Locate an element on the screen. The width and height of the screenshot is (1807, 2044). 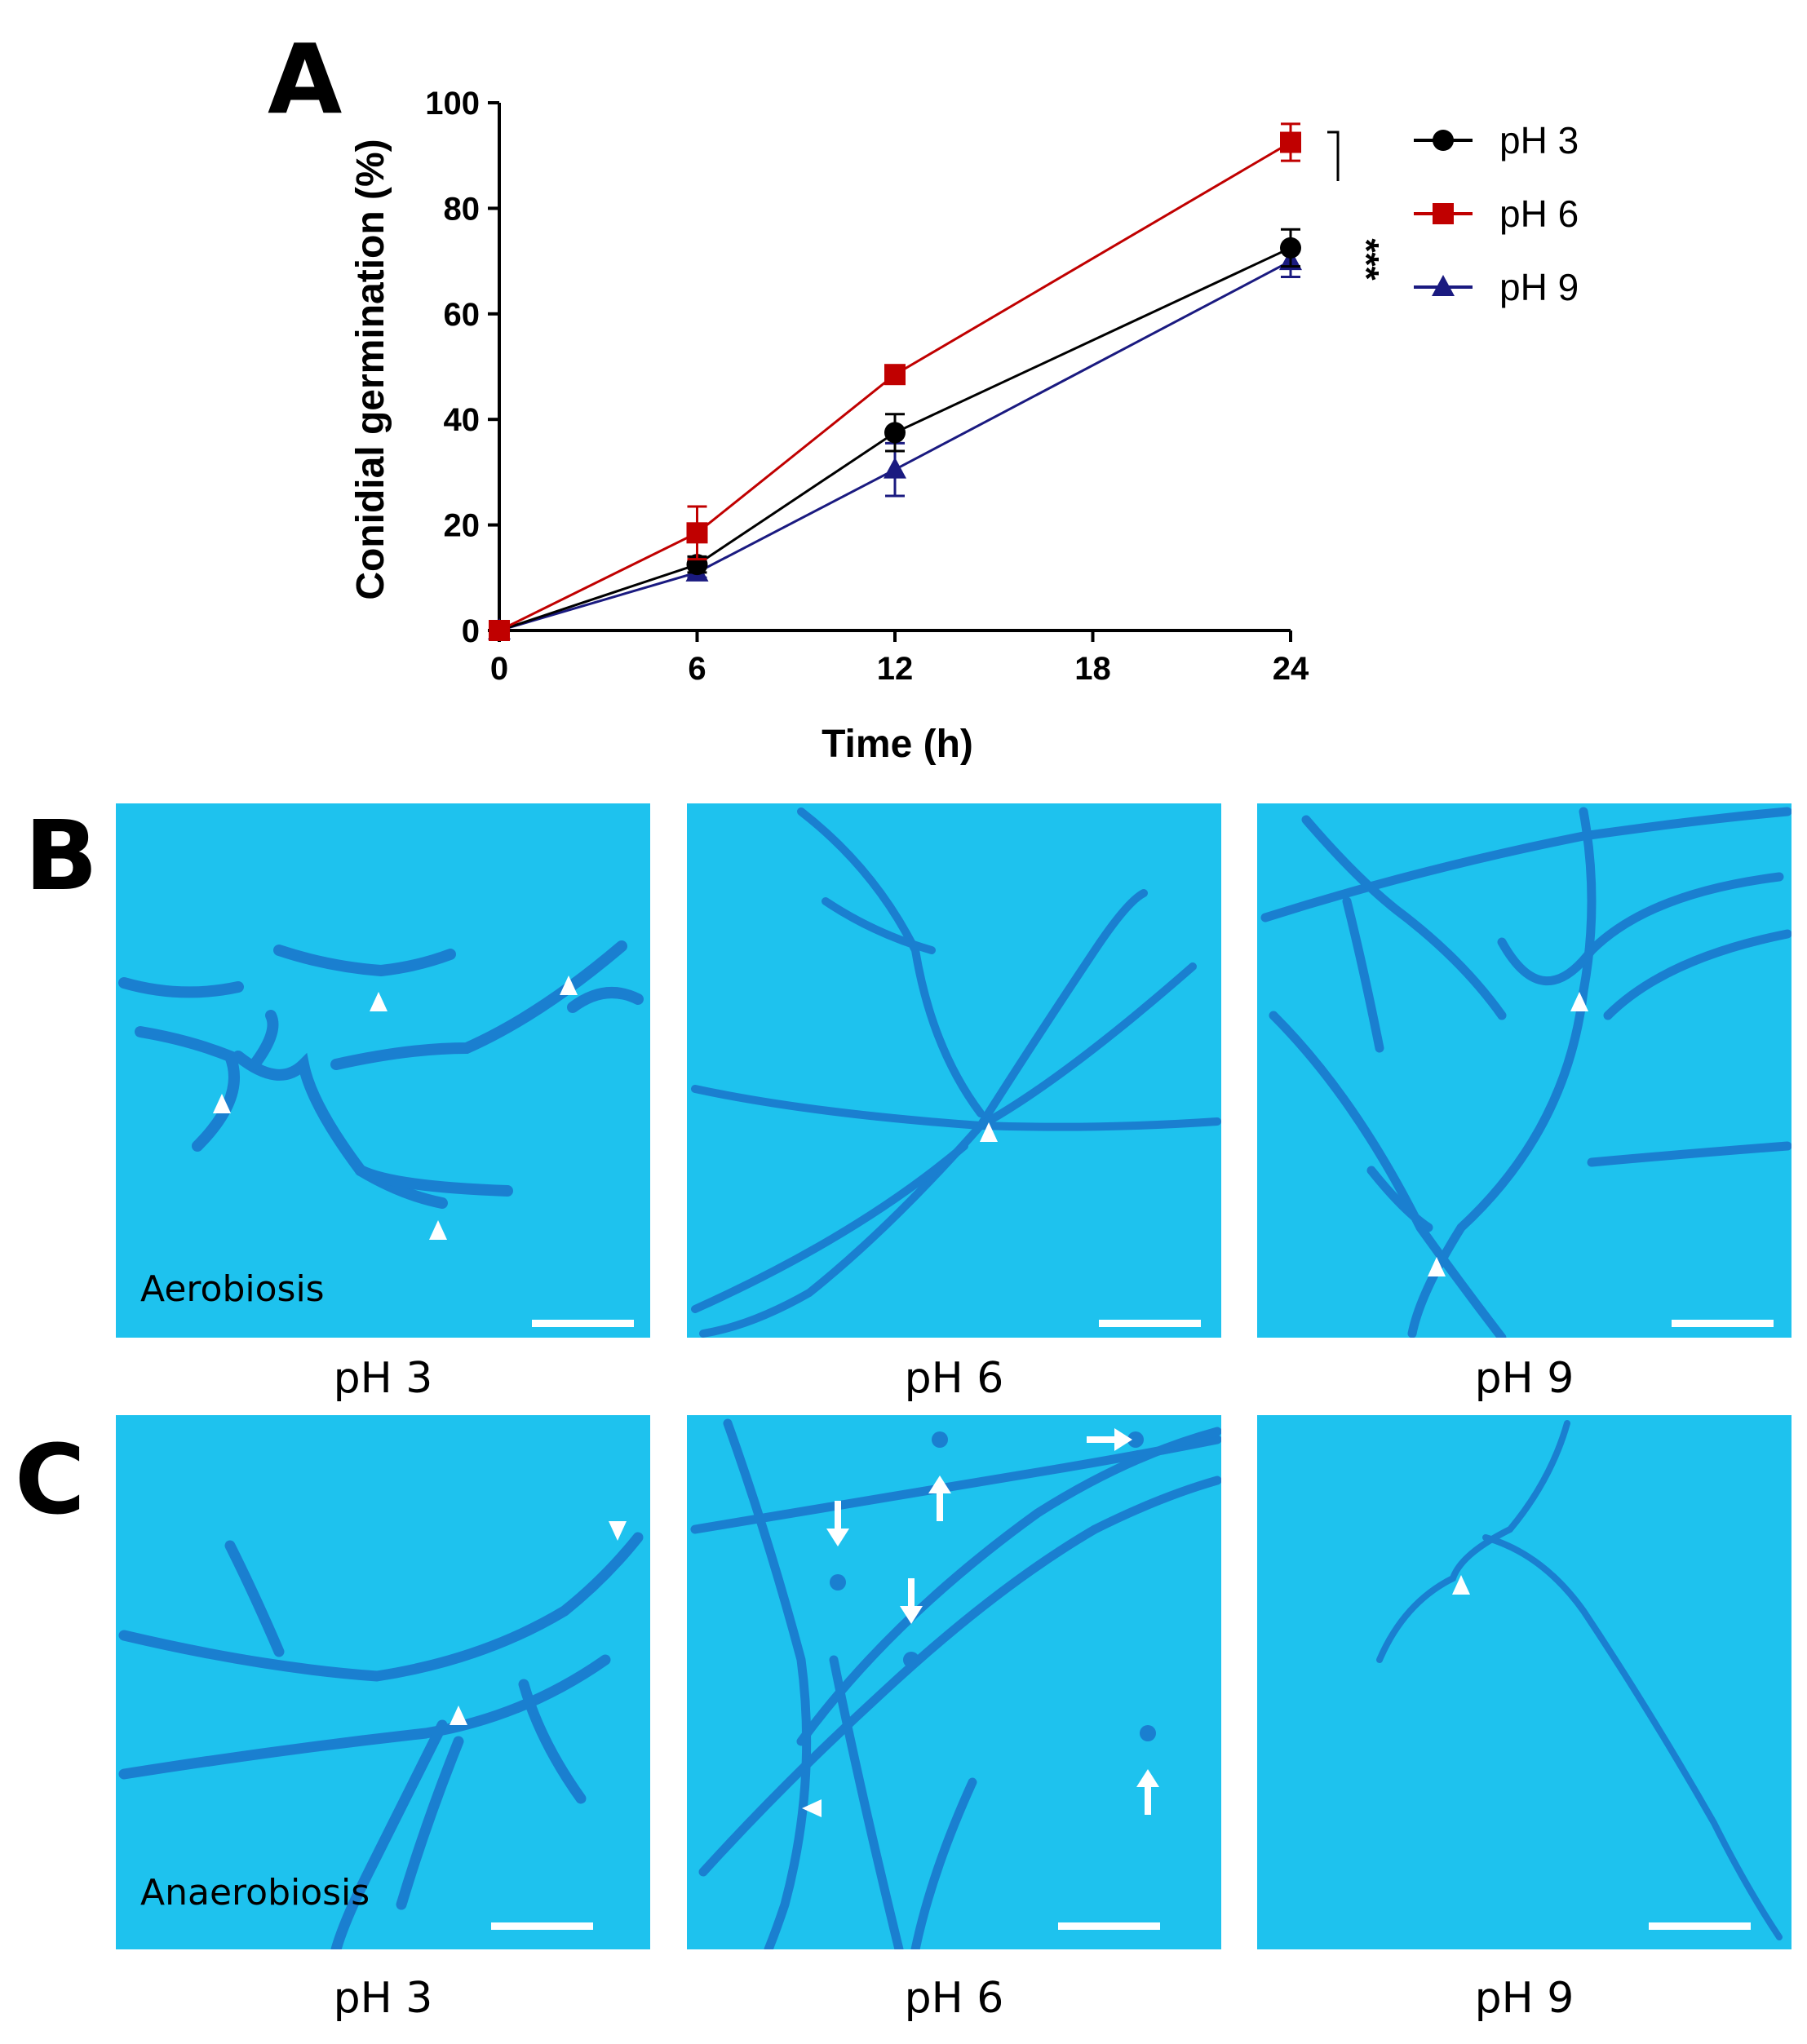
aerobiosis-label: Aerobiosis is located at coordinates (232, 1289).